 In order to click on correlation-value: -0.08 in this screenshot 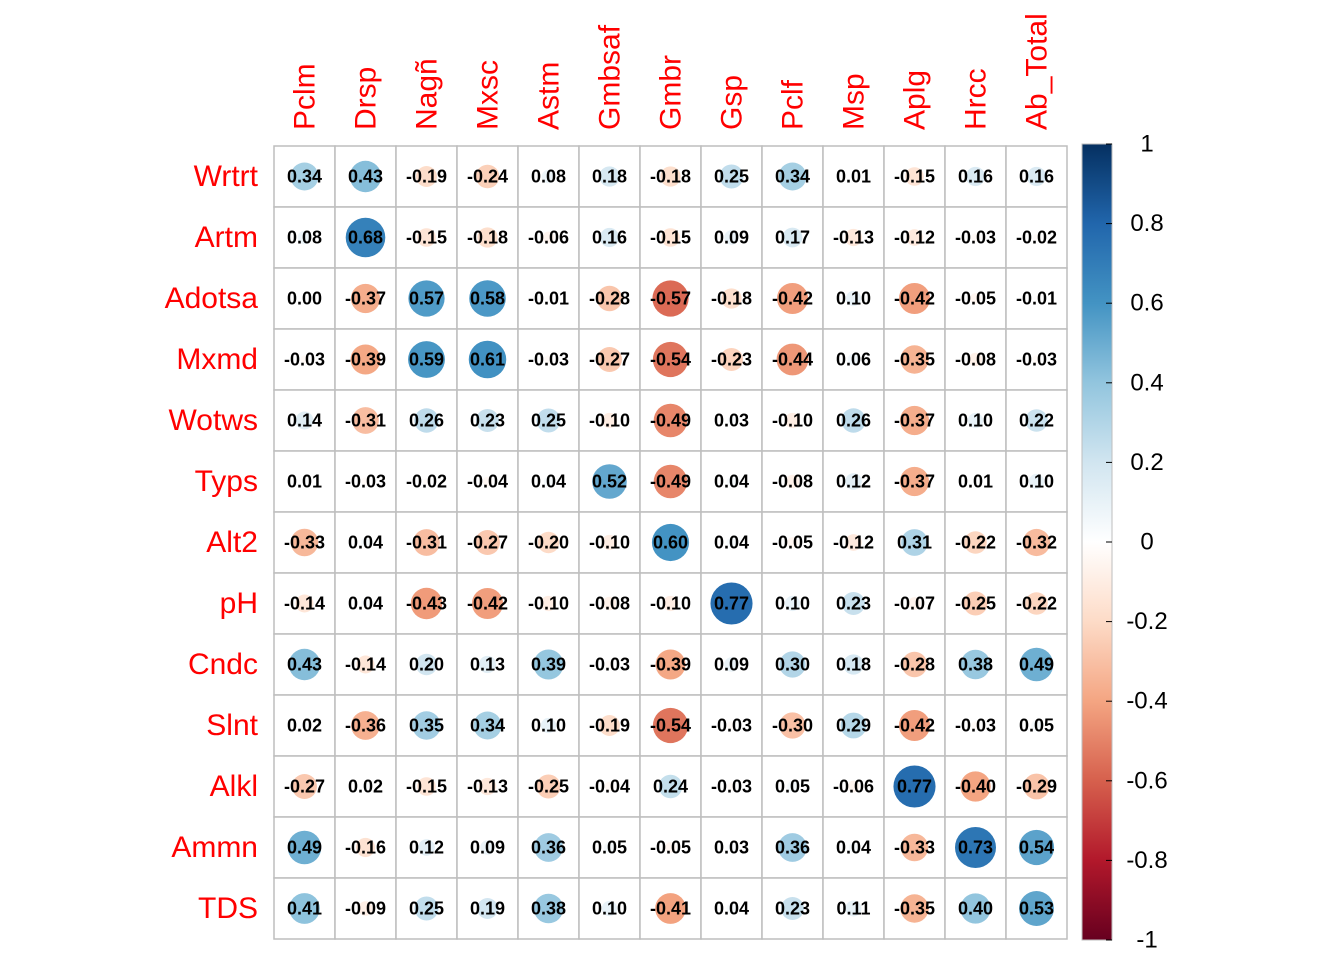, I will do `click(975, 360)`.